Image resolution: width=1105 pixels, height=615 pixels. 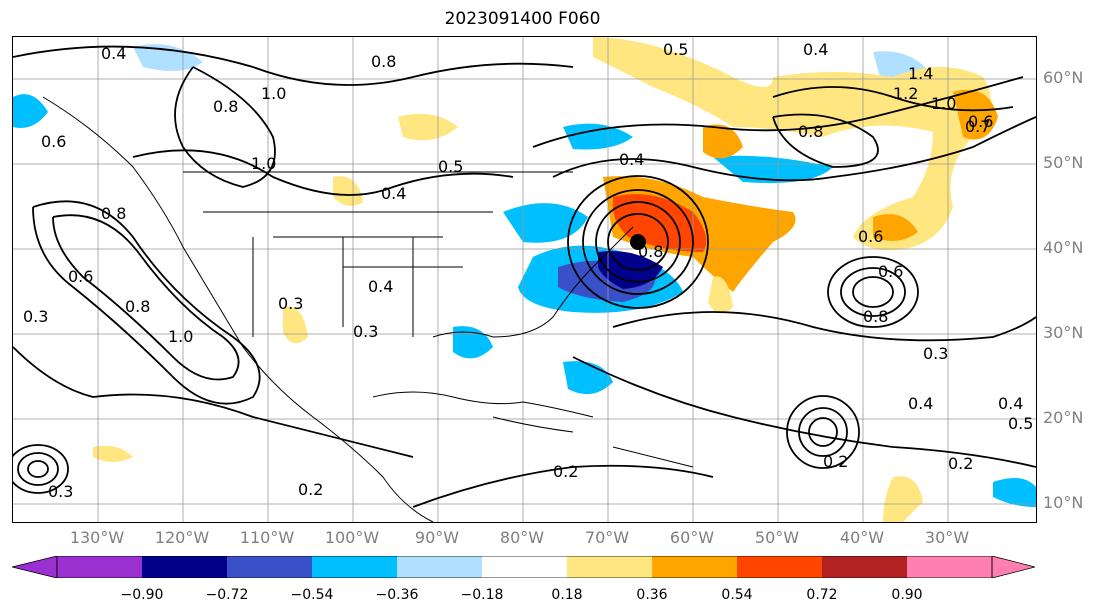 What do you see at coordinates (1063, 332) in the screenshot?
I see `lat-label: 30°N` at bounding box center [1063, 332].